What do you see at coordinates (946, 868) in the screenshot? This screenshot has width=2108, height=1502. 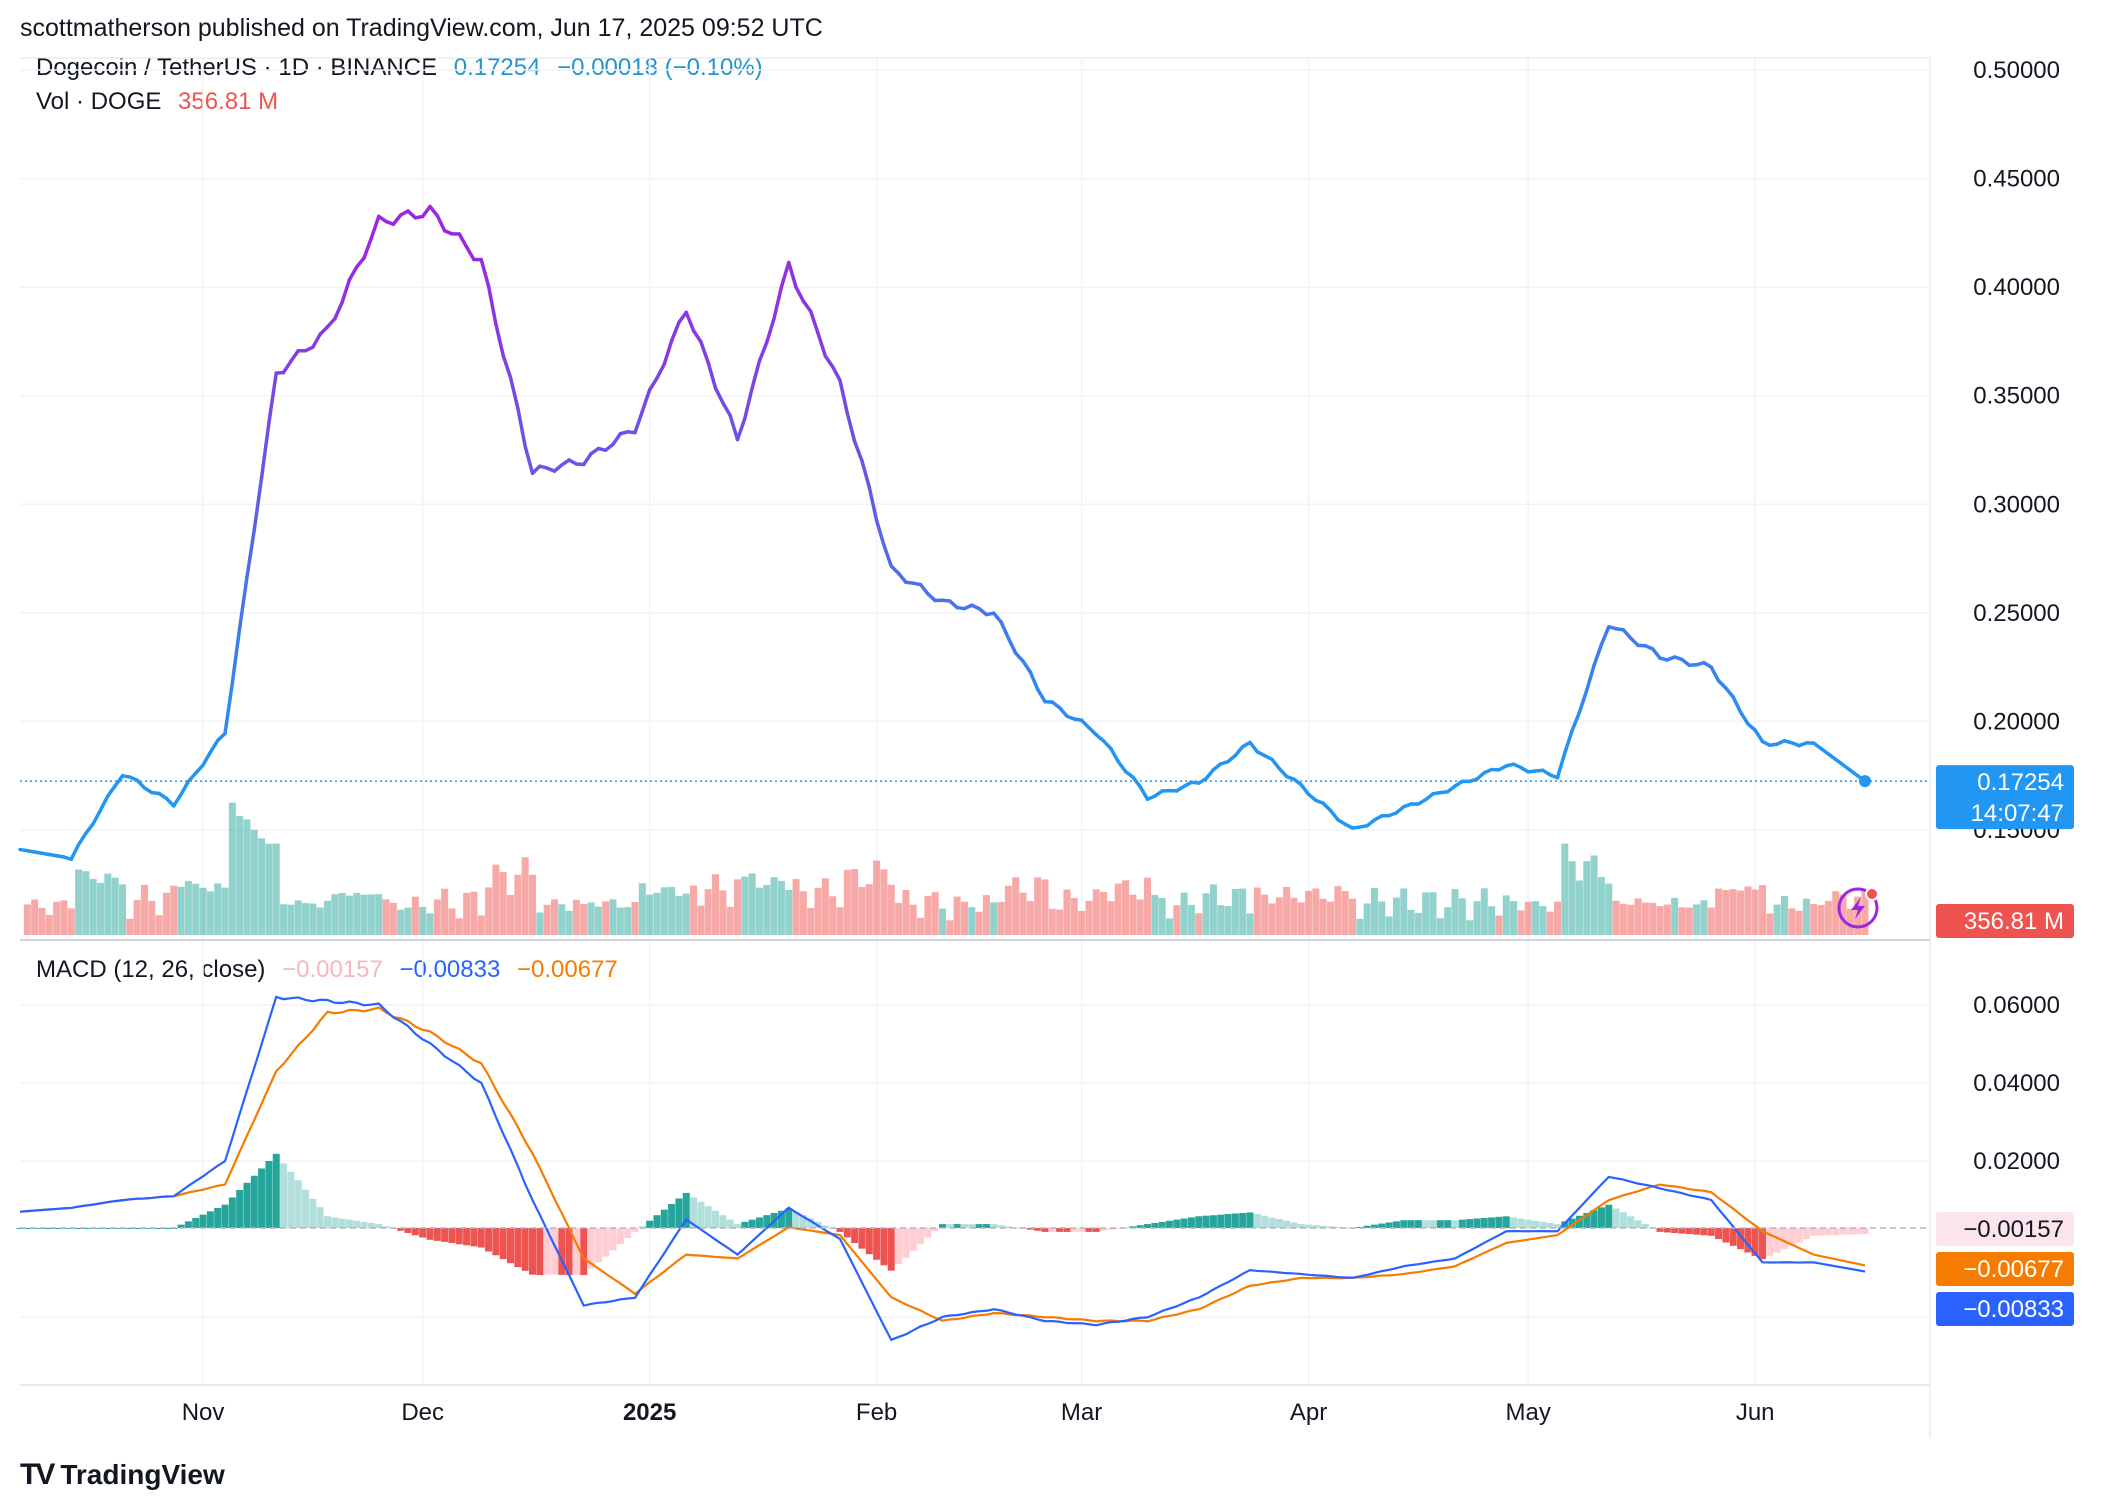 I see `volume-bars` at bounding box center [946, 868].